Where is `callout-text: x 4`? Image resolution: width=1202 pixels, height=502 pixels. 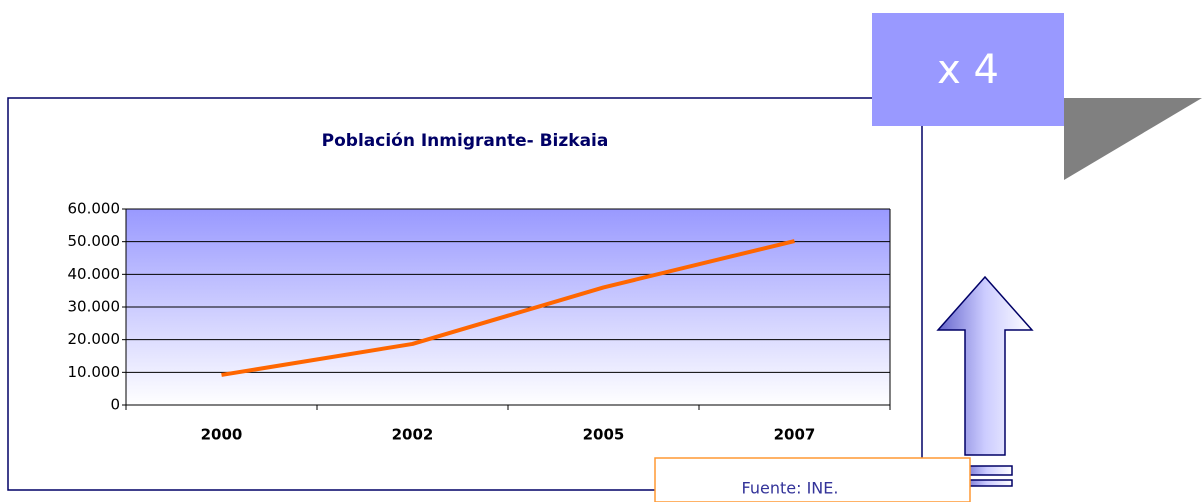
callout-text: x 4 is located at coordinates (968, 70).